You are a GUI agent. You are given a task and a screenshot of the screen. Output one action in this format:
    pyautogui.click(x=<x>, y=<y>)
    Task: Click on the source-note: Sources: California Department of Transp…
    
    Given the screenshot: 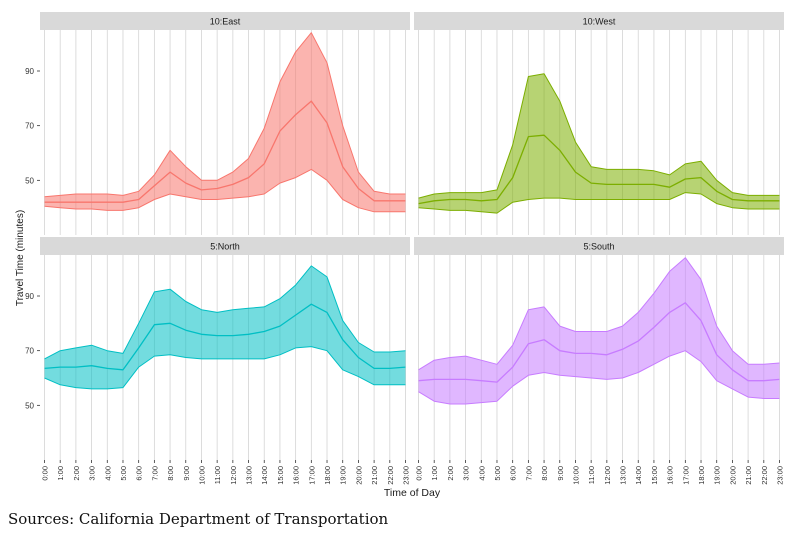 What is the action you would take?
    pyautogui.click(x=198, y=519)
    